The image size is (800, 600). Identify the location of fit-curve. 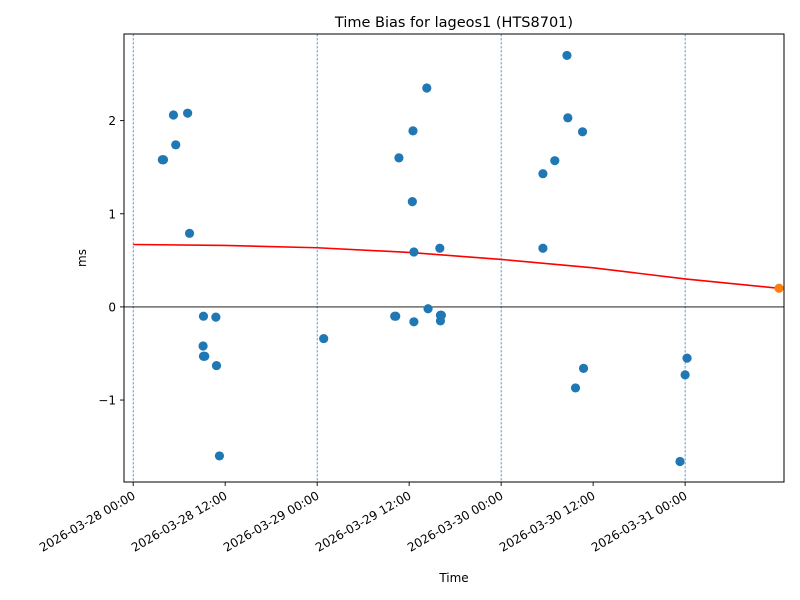
(456, 266).